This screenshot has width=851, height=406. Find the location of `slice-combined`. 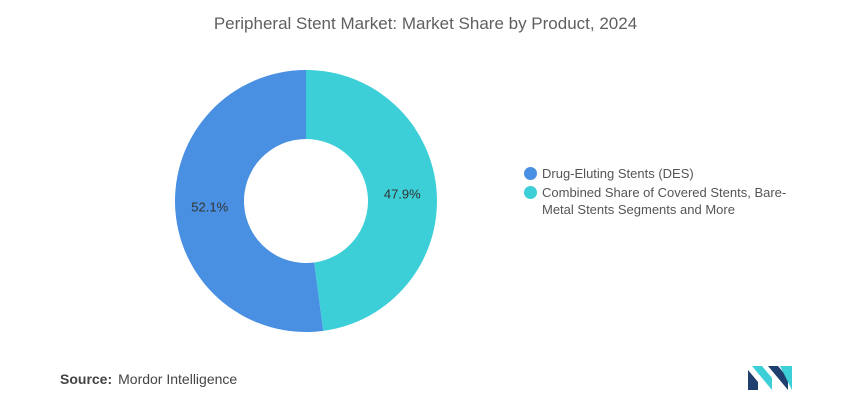

slice-combined is located at coordinates (372, 200).